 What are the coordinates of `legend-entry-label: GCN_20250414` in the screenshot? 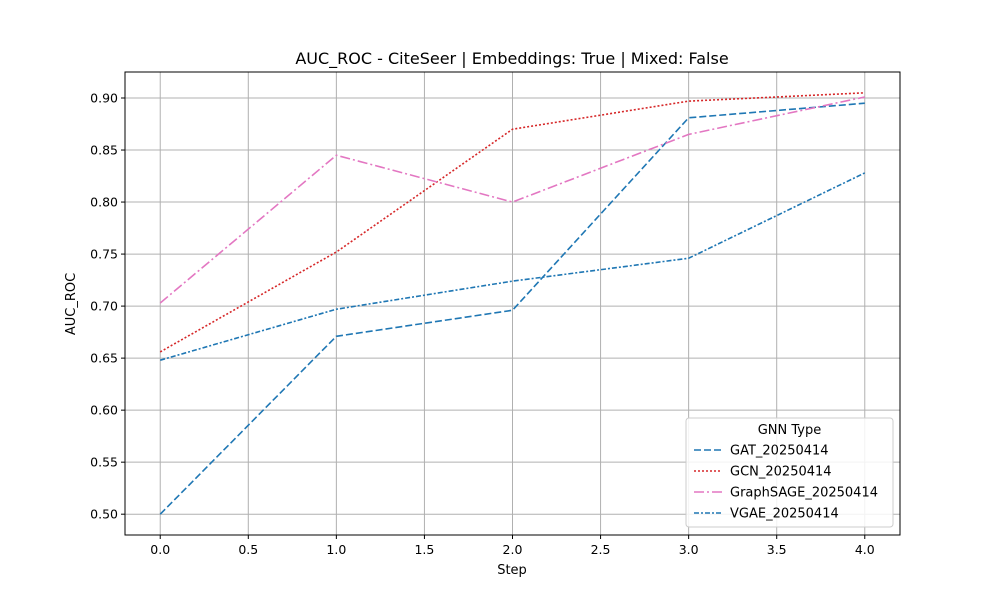 It's located at (781, 472).